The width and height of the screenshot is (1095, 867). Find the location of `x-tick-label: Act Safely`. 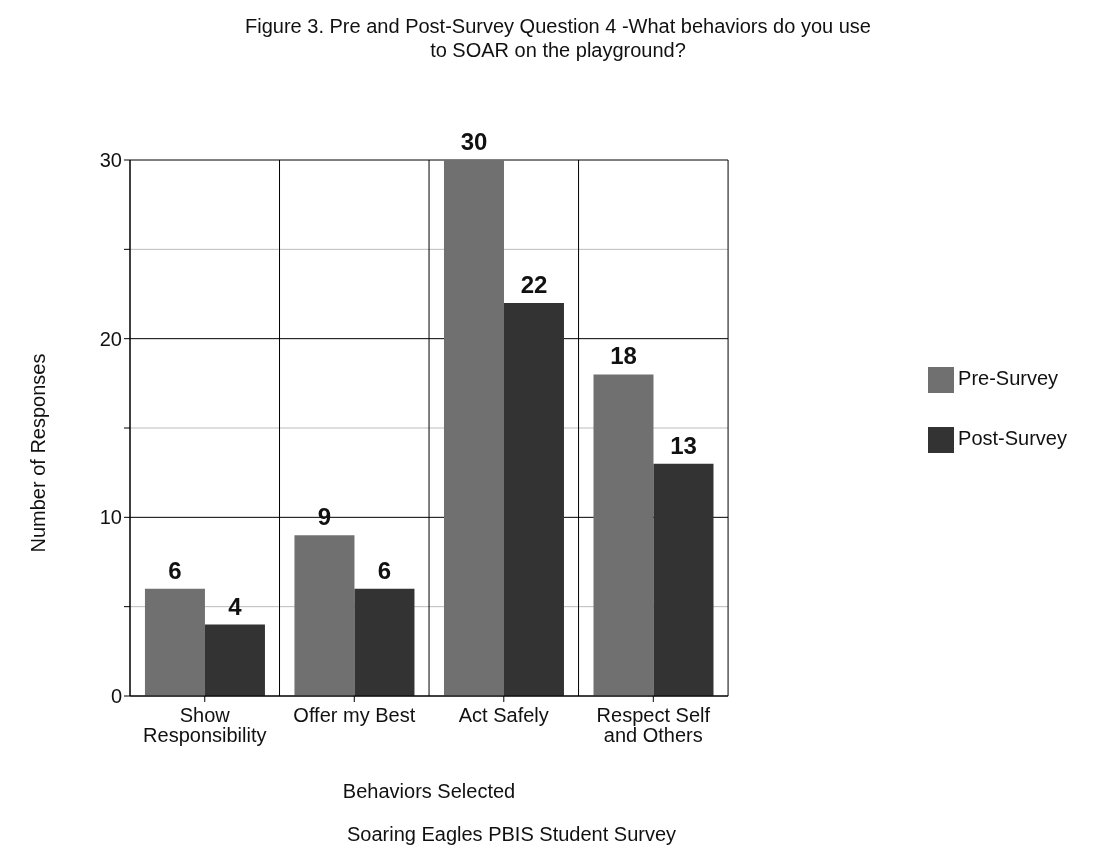

x-tick-label: Act Safely is located at coordinates (503, 715).